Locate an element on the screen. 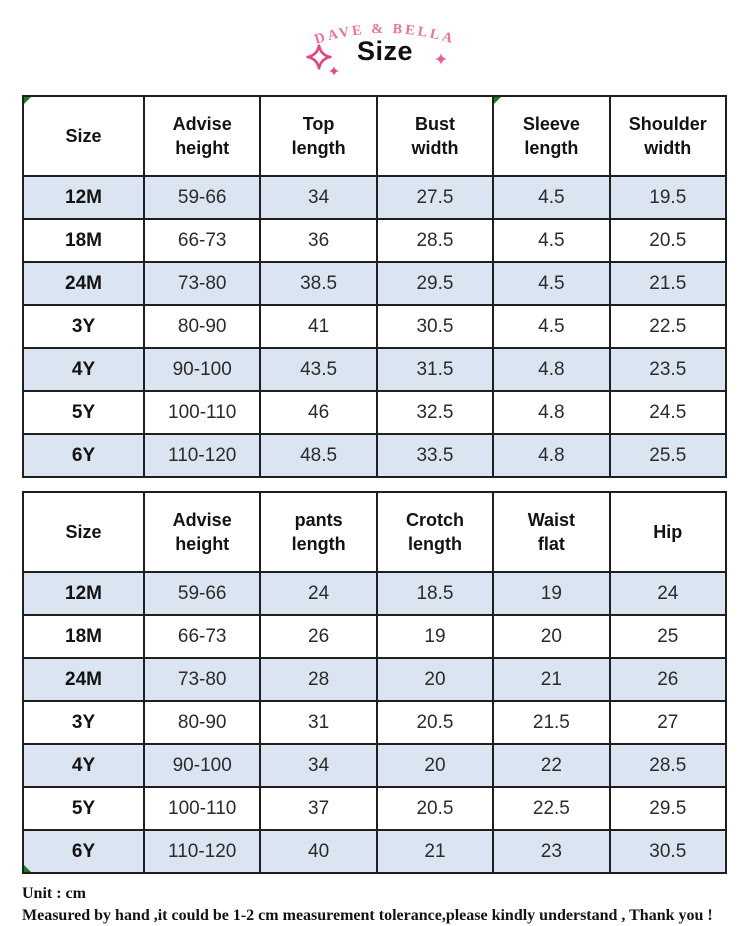 Image resolution: width=750 pixels, height=926 pixels. table-row: 24M 73-80 38.5 29.5 4.5 21.5 is located at coordinates (375, 283).